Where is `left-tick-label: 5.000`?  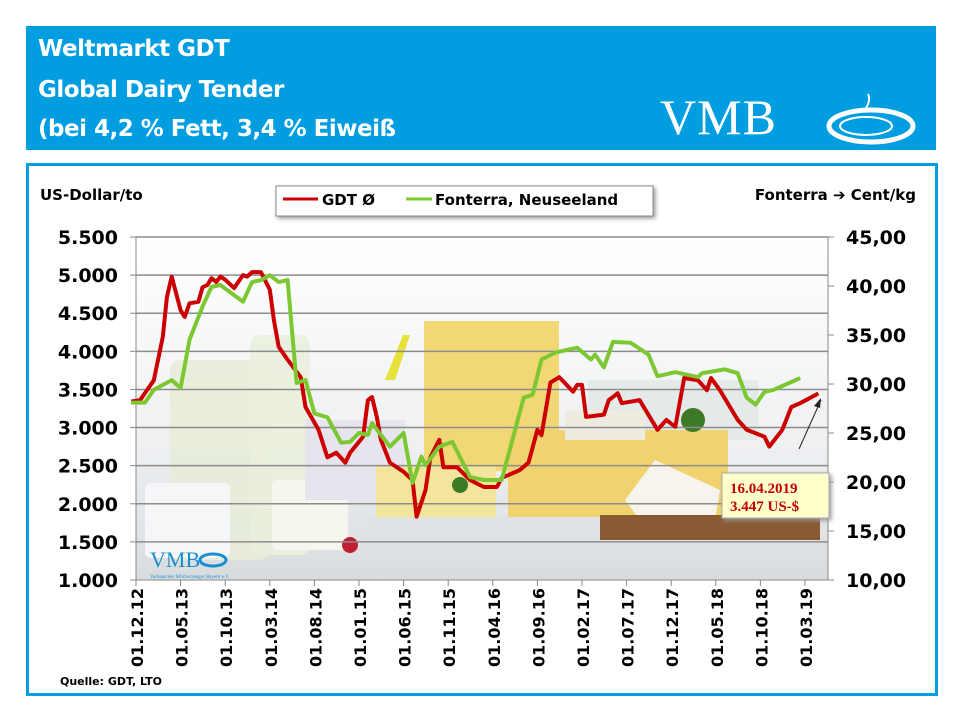 left-tick-label: 5.000 is located at coordinates (88, 276).